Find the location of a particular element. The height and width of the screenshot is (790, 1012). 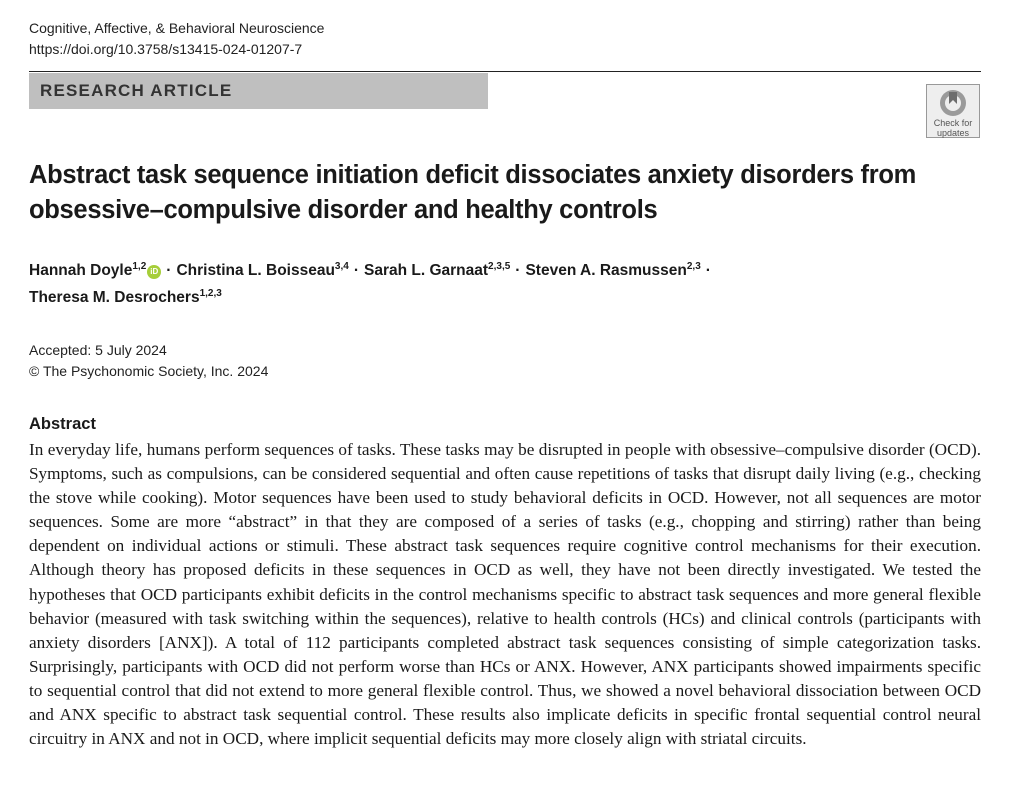

orcid-icon: iD is located at coordinates (154, 272).